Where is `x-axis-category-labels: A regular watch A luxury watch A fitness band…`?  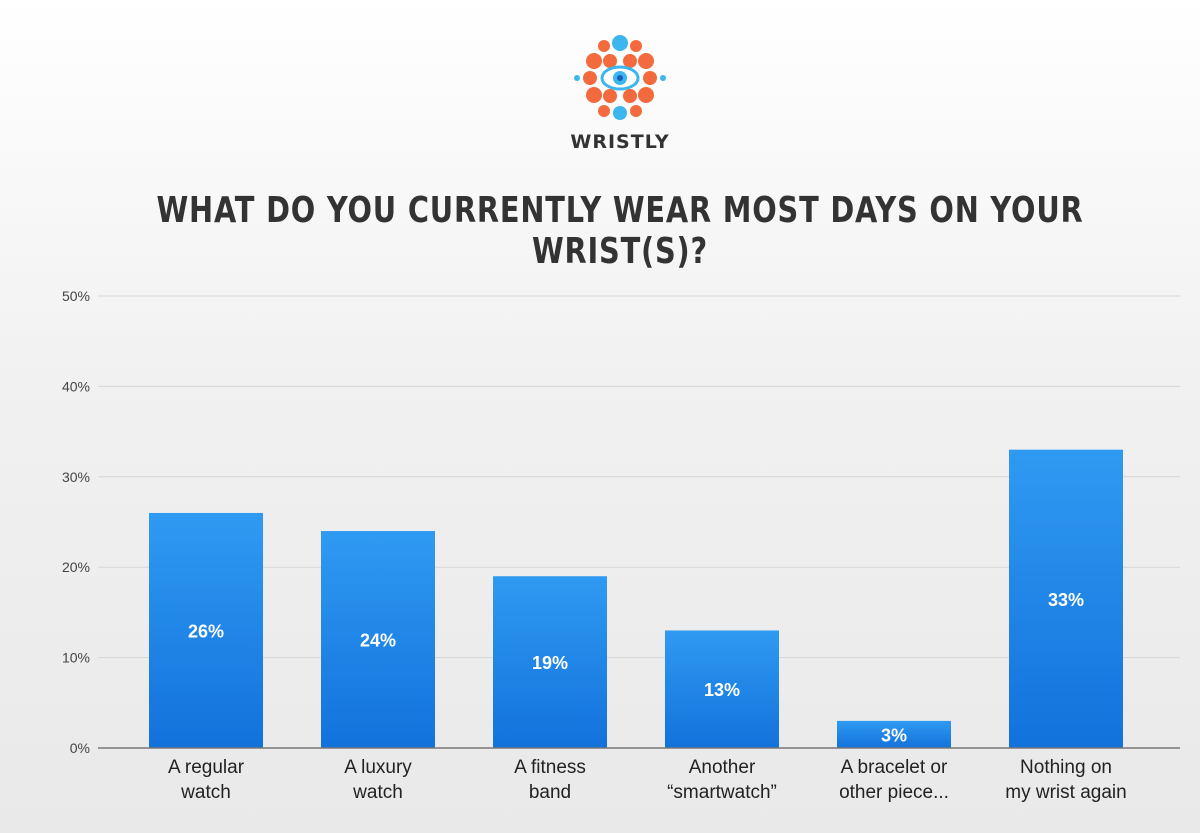 x-axis-category-labels: A regular watch A luxury watch A fitness band… is located at coordinates (647, 780).